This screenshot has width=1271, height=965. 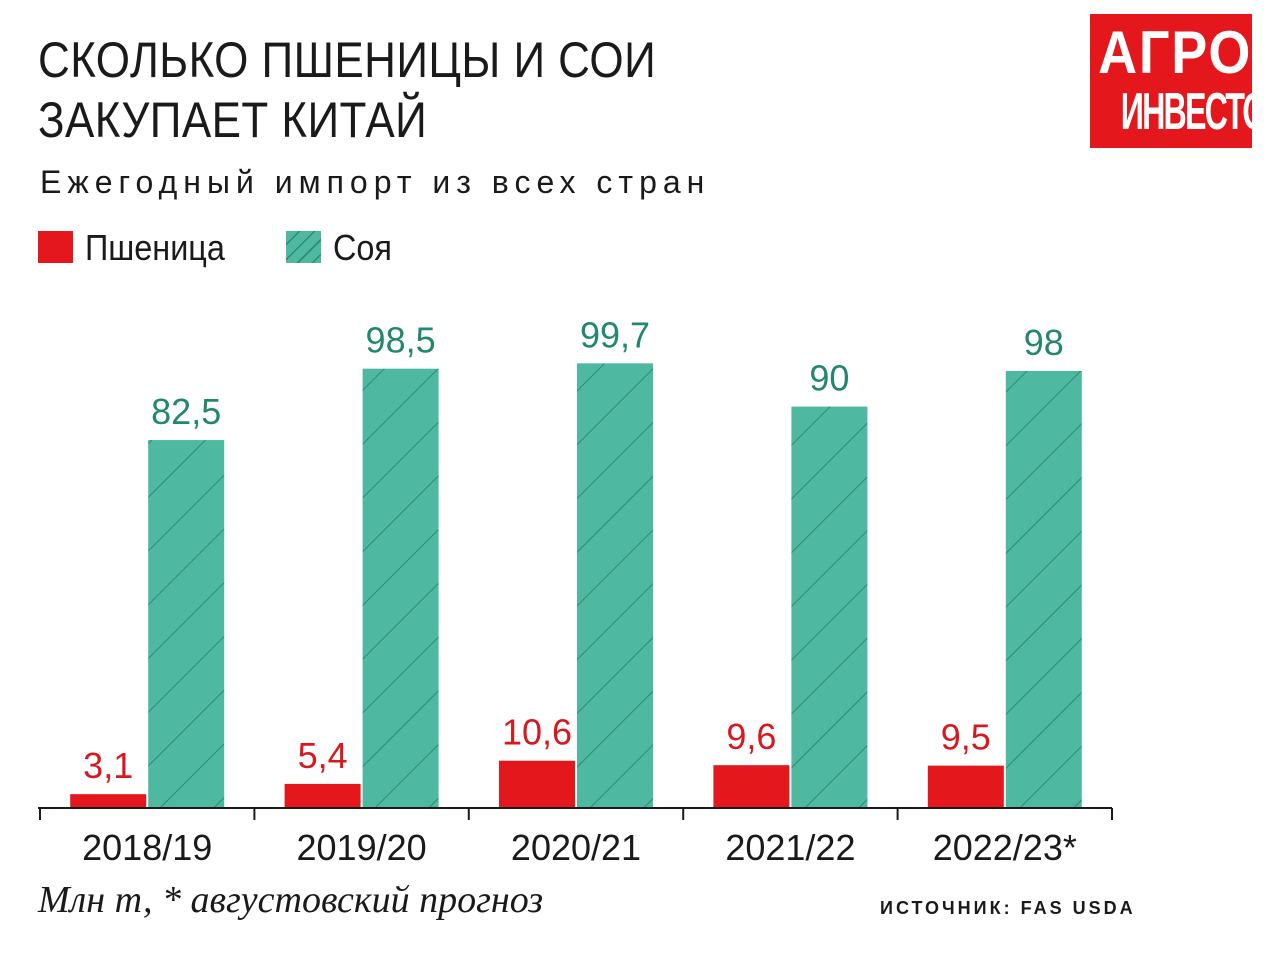 I want to click on logo-line1: АГРО, so click(x=1175, y=52).